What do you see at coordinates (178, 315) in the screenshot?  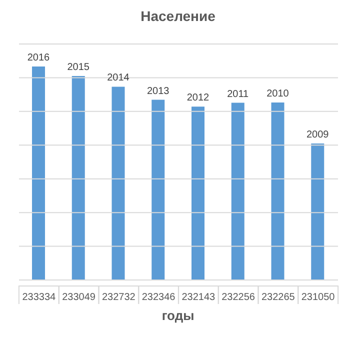 I see `x-axis-title: годы` at bounding box center [178, 315].